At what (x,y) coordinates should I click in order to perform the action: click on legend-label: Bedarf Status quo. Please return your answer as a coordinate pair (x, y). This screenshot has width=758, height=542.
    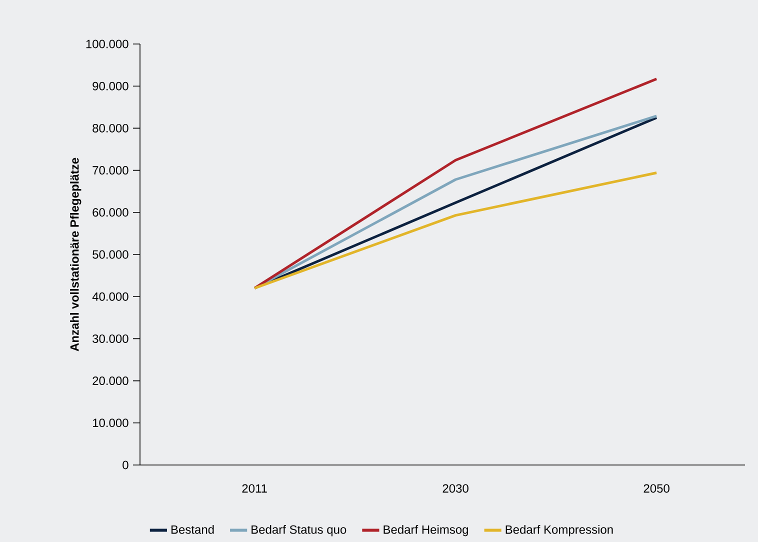
    Looking at the image, I should click on (299, 530).